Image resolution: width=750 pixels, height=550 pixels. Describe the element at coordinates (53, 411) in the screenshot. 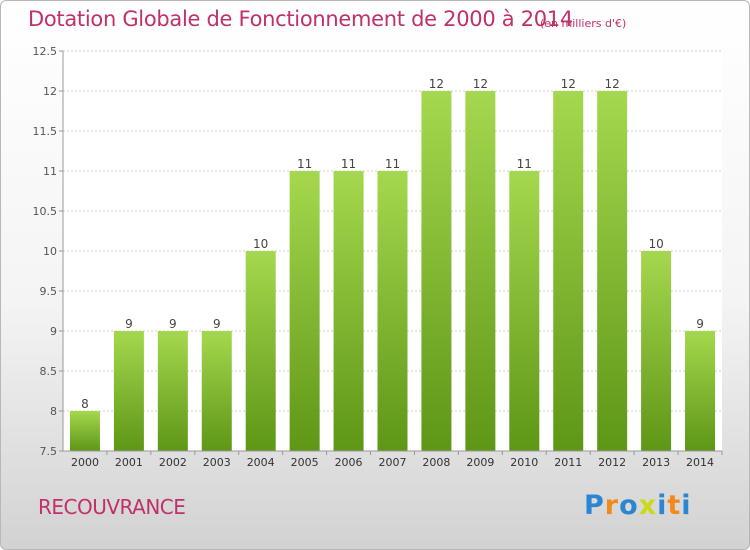

I see `y-tick-label: 8` at that location.